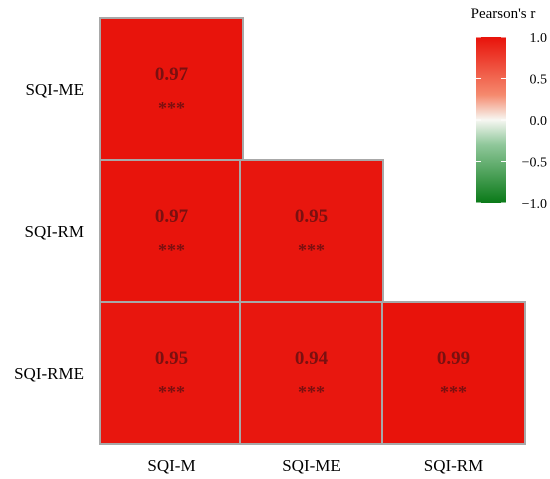 This screenshot has height=479, width=550. Describe the element at coordinates (509, 109) in the screenshot. I see `color-legend: Pearson's r 1.0 0.5 0.0 −0.5 −1.0` at that location.